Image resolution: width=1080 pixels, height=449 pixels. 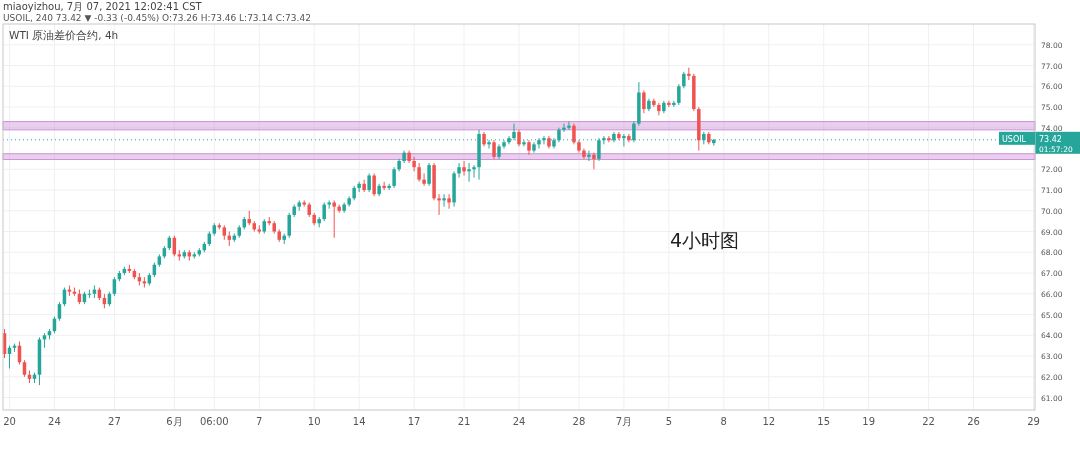 I want to click on x-tick-label: 19, so click(x=869, y=421).